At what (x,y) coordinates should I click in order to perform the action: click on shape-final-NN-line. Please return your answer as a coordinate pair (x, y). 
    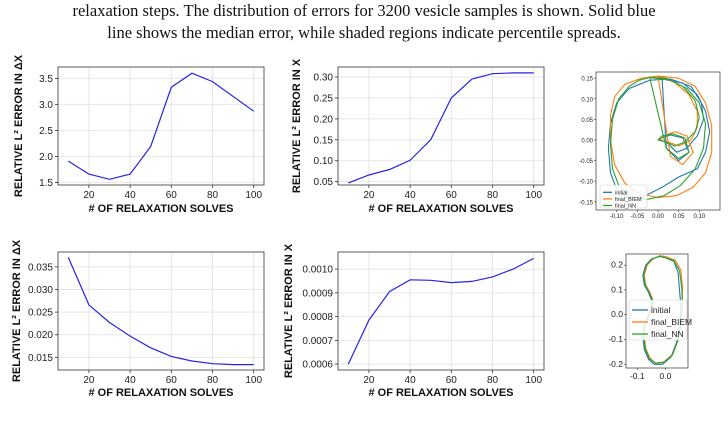
    Looking at the image, I should click on (658, 138).